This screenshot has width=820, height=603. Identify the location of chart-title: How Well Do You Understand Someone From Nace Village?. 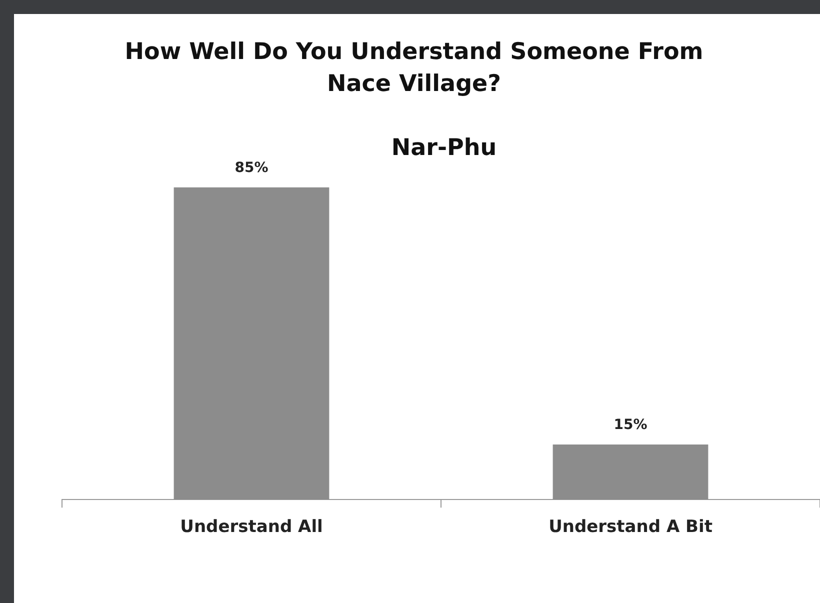
(414, 68).